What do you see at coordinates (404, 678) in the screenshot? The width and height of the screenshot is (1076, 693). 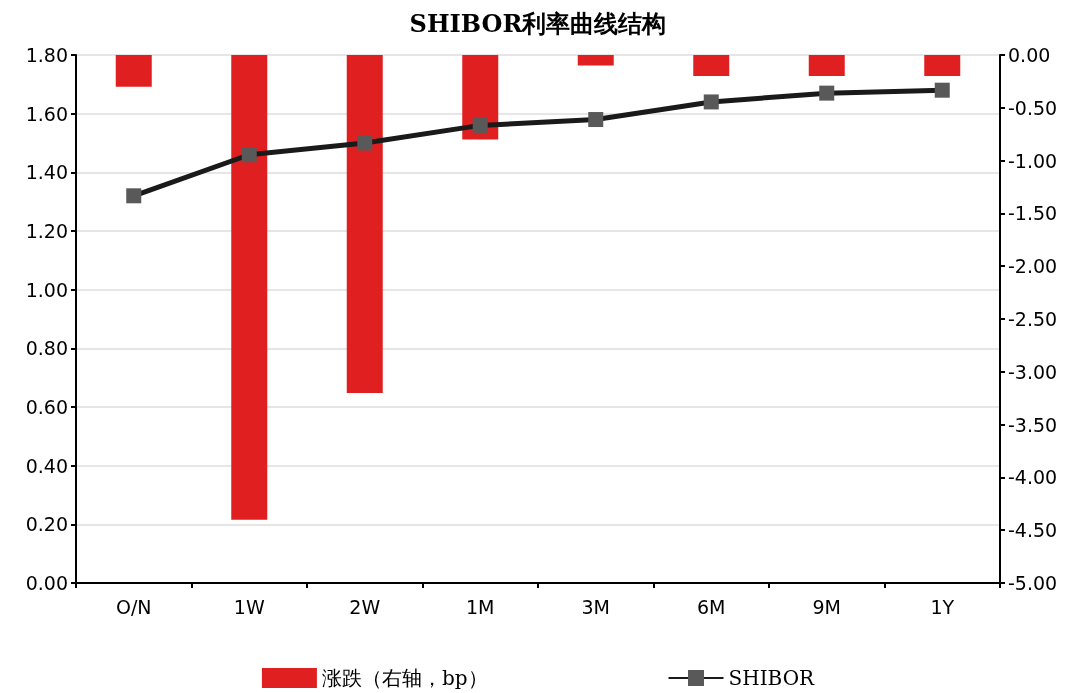 I see `legend-label: 涨跌（右轴，bp）` at bounding box center [404, 678].